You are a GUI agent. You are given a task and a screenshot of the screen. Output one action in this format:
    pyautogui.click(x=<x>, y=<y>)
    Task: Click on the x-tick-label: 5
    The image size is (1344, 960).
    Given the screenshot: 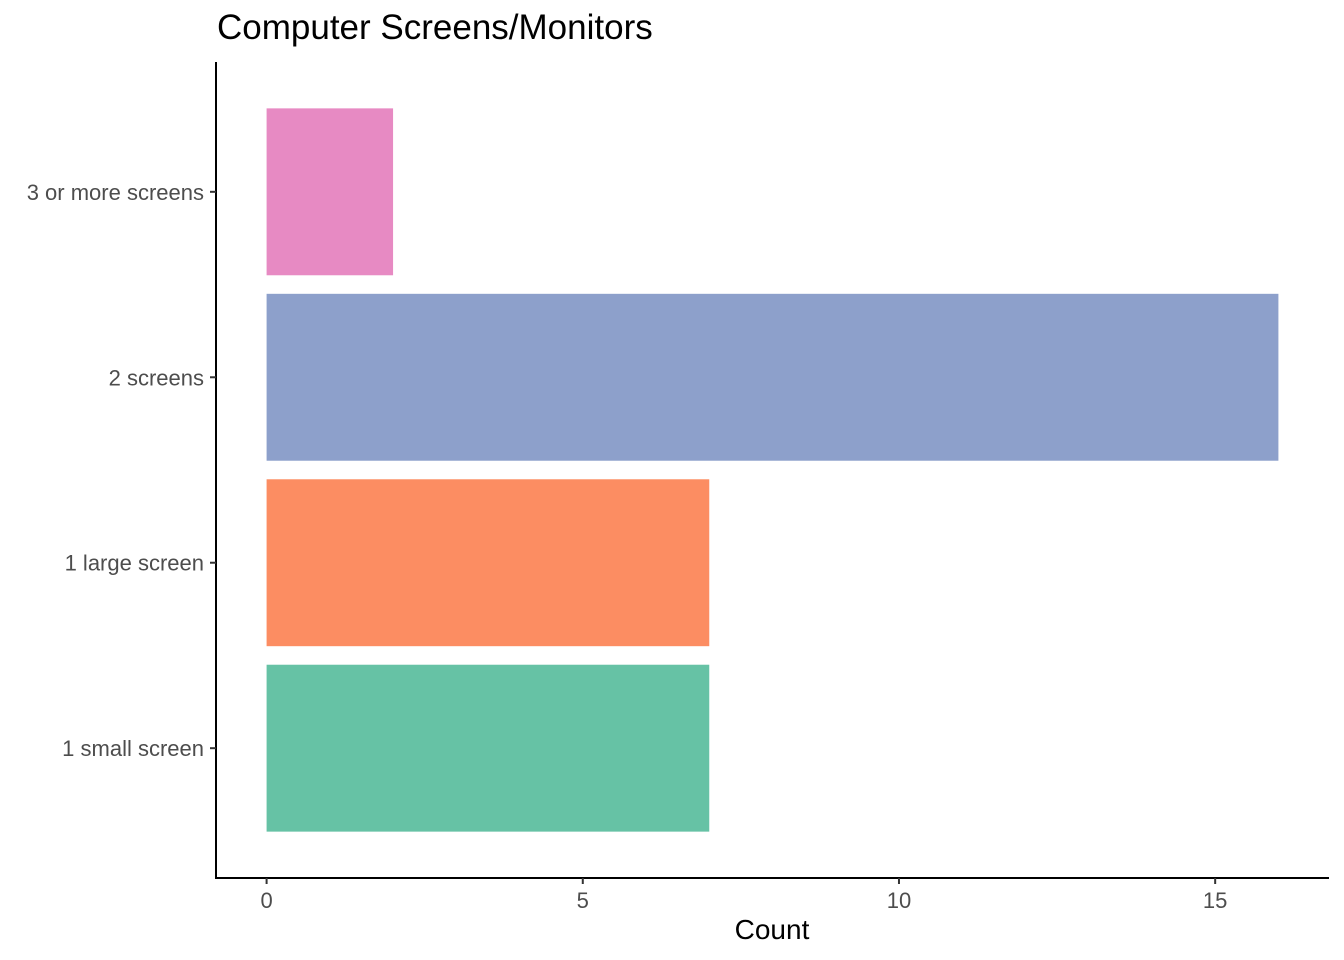 What is the action you would take?
    pyautogui.click(x=583, y=900)
    